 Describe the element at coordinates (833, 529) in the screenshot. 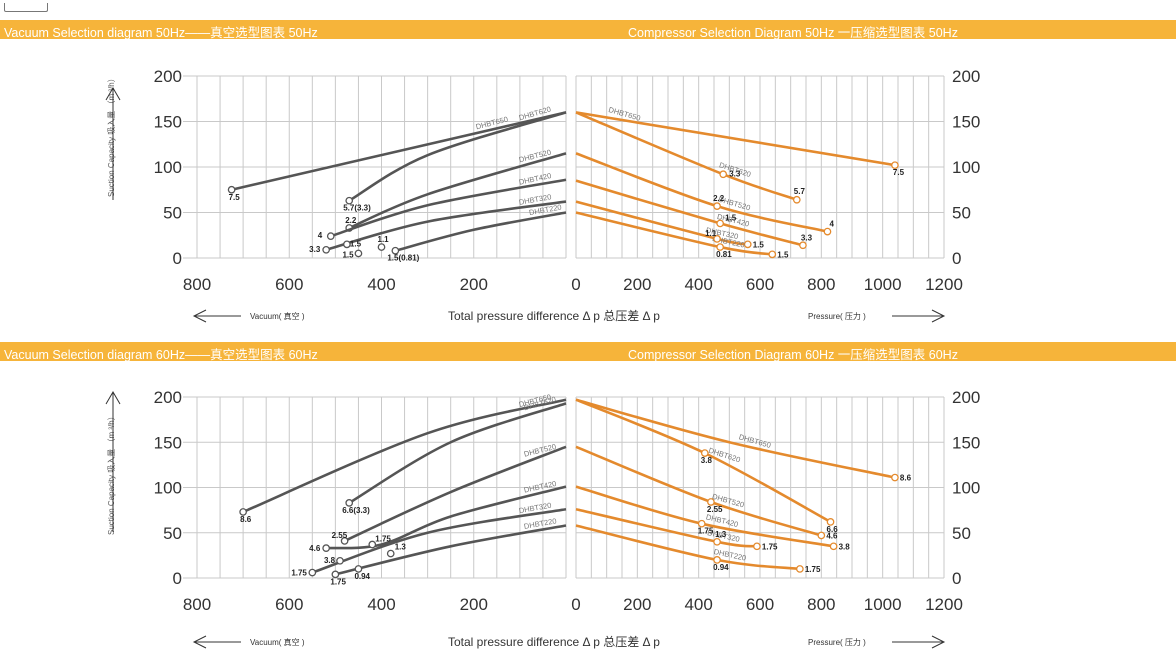

I see `data-point-label: 6.6` at that location.